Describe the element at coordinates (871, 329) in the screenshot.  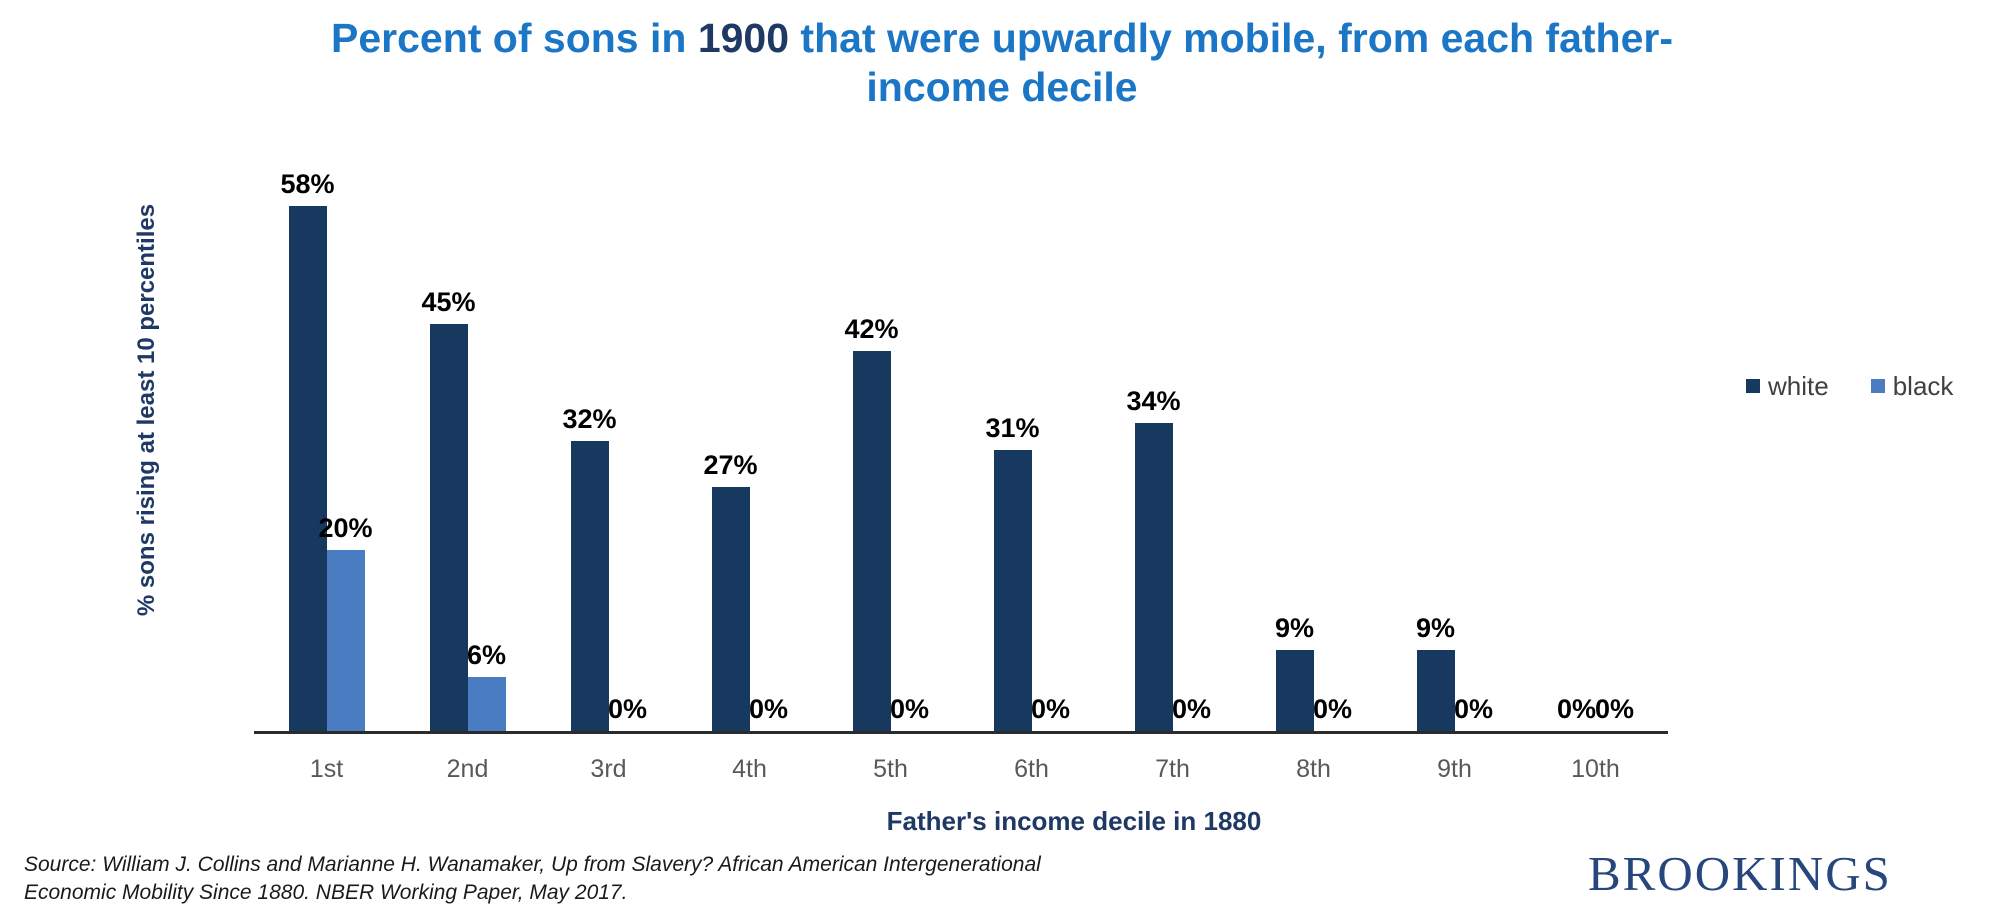
I see `data-label-white-5th: 42%` at that location.